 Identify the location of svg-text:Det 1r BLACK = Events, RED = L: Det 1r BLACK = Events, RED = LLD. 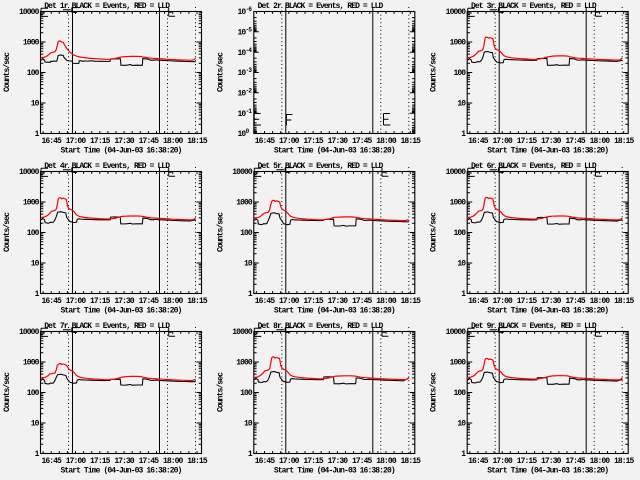
(107, 6).